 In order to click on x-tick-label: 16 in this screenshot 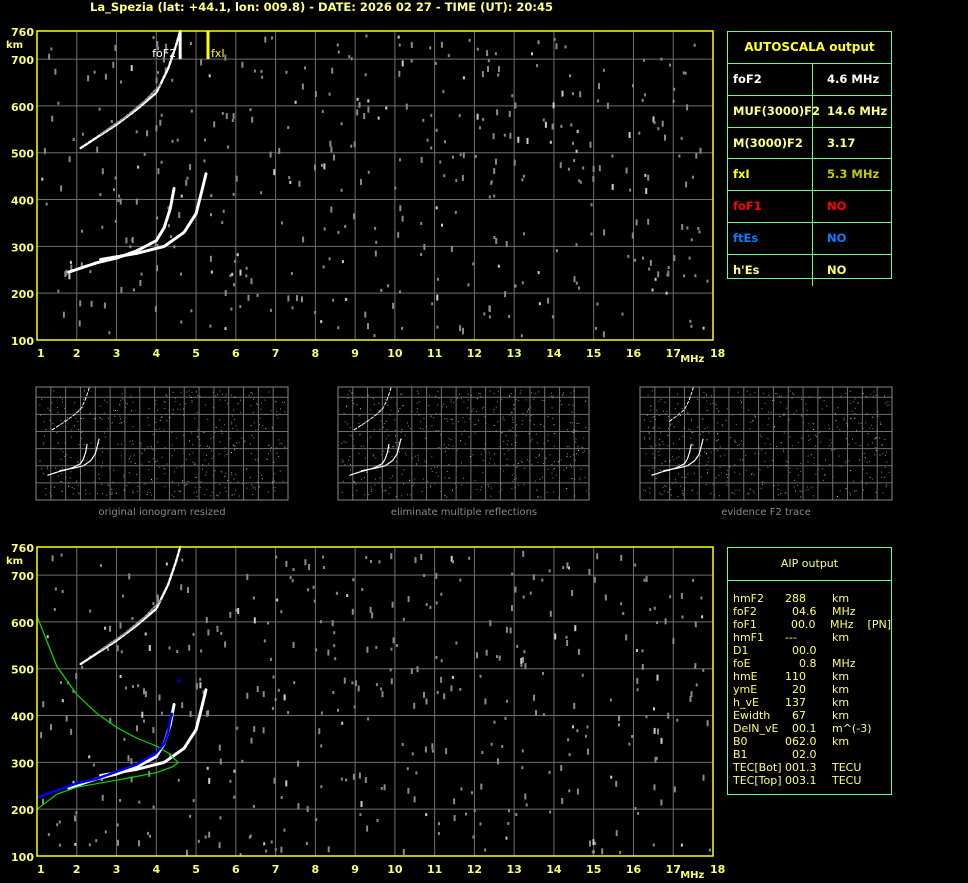, I will do `click(634, 353)`.